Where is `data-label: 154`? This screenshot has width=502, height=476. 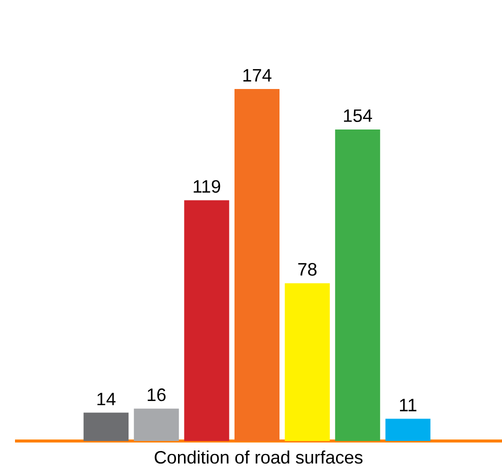
data-label: 154 is located at coordinates (358, 115).